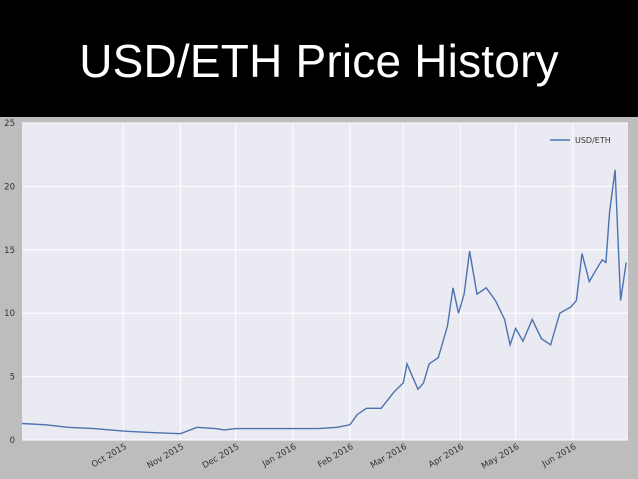 Image resolution: width=638 pixels, height=479 pixels. Describe the element at coordinates (319, 61) in the screenshot. I see `slide-title: USD/ETH Price History` at that location.